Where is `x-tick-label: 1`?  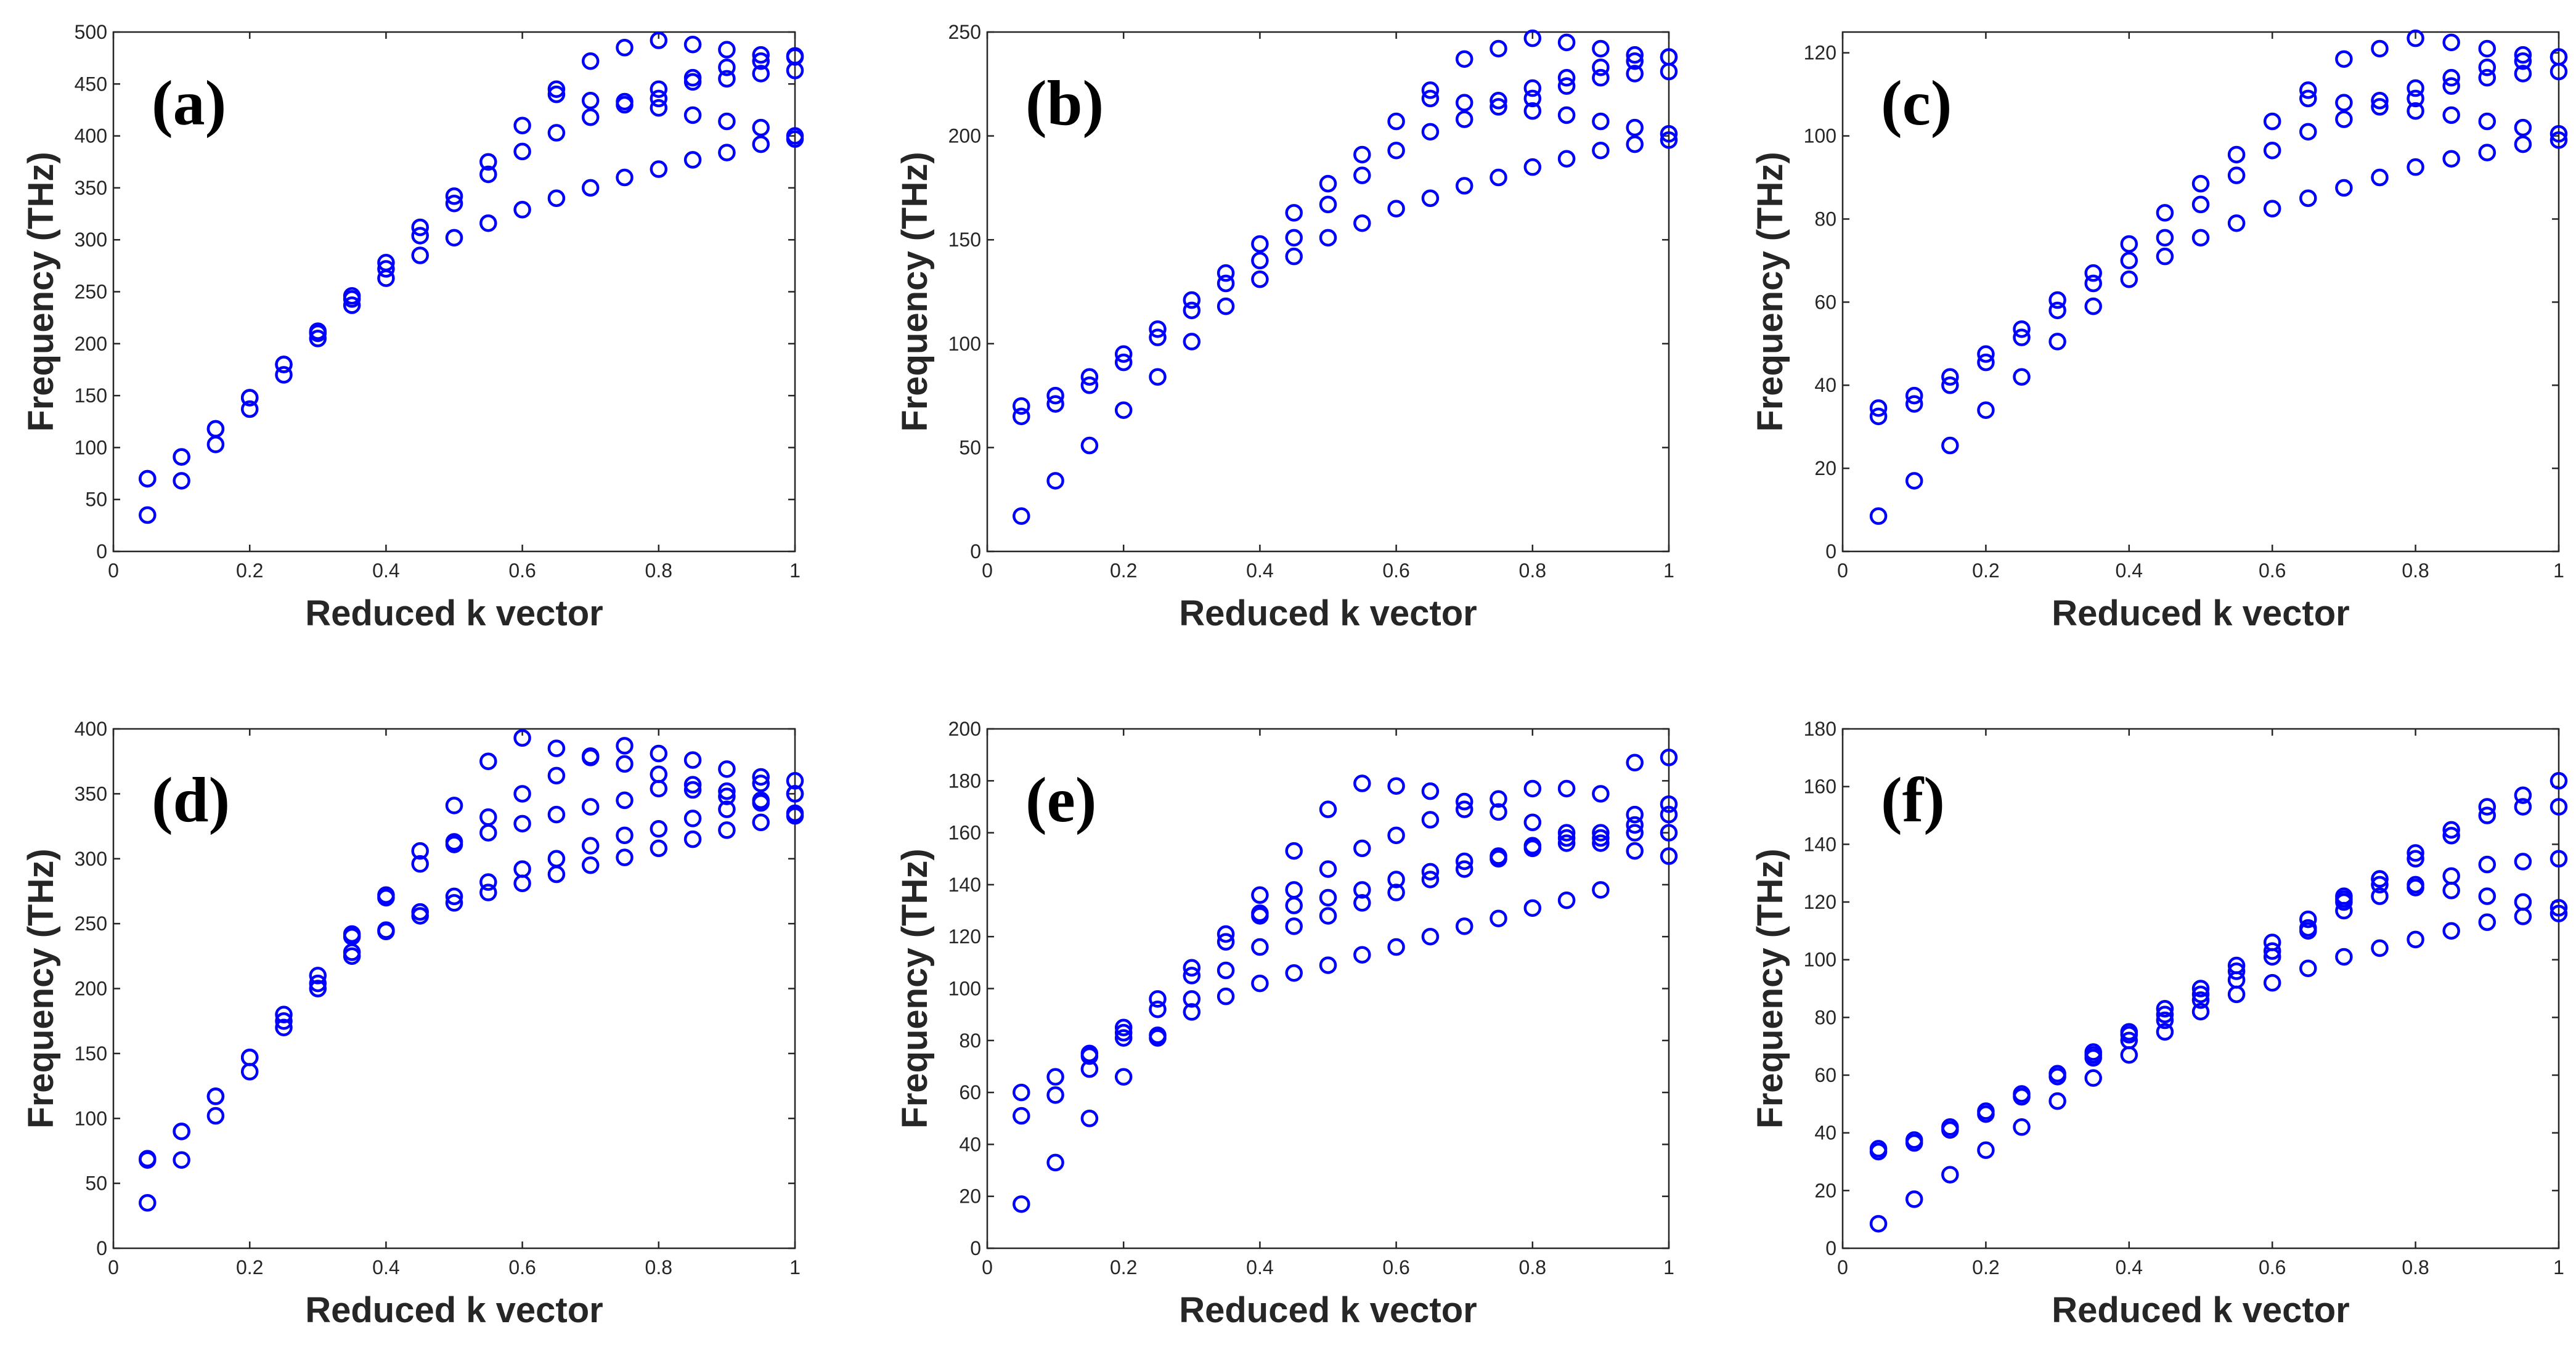
x-tick-label: 1 is located at coordinates (2558, 1267).